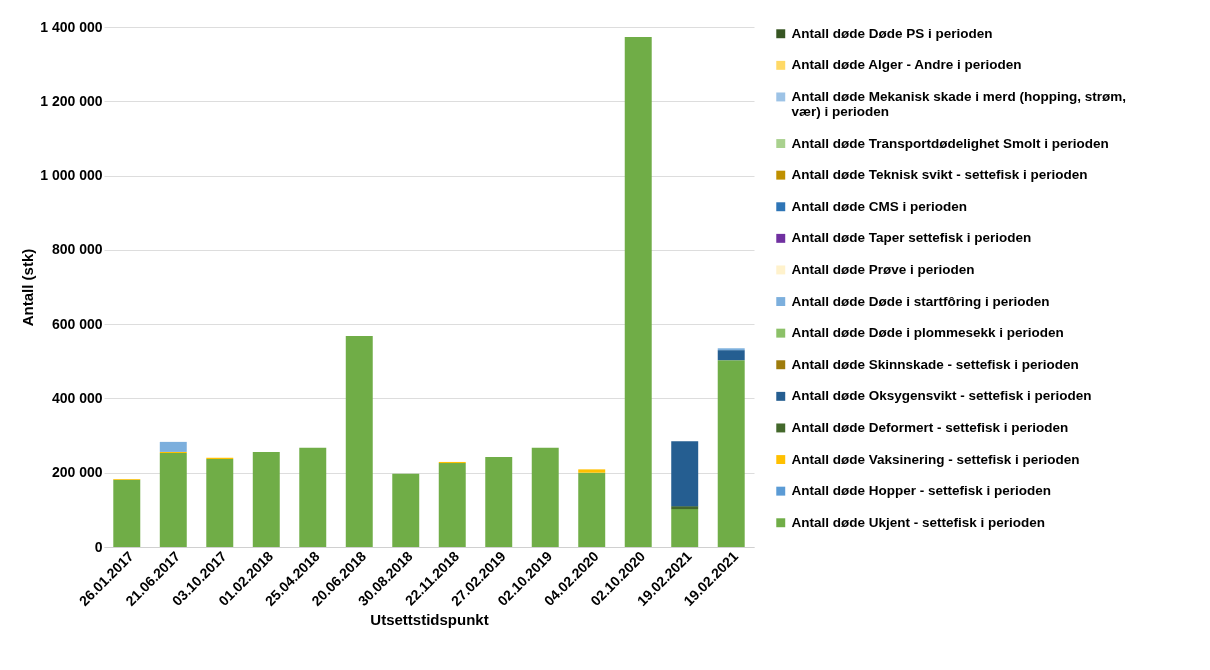  Describe the element at coordinates (935, 364) in the screenshot. I see `legend-label: Antall døde Skinnskade - settefisk i perioden` at that location.